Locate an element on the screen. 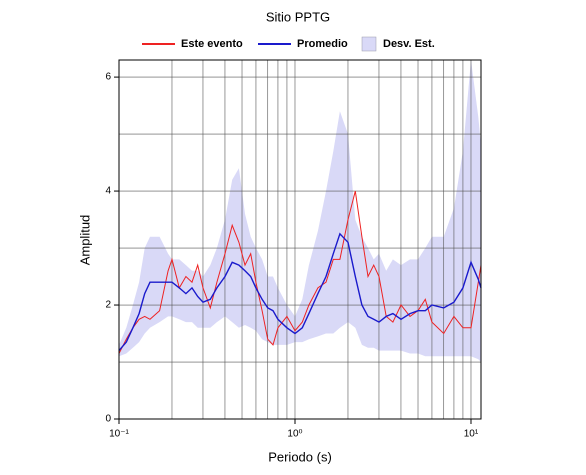 This screenshot has width=586, height=475. y-tick-label: 6 is located at coordinates (108, 77).